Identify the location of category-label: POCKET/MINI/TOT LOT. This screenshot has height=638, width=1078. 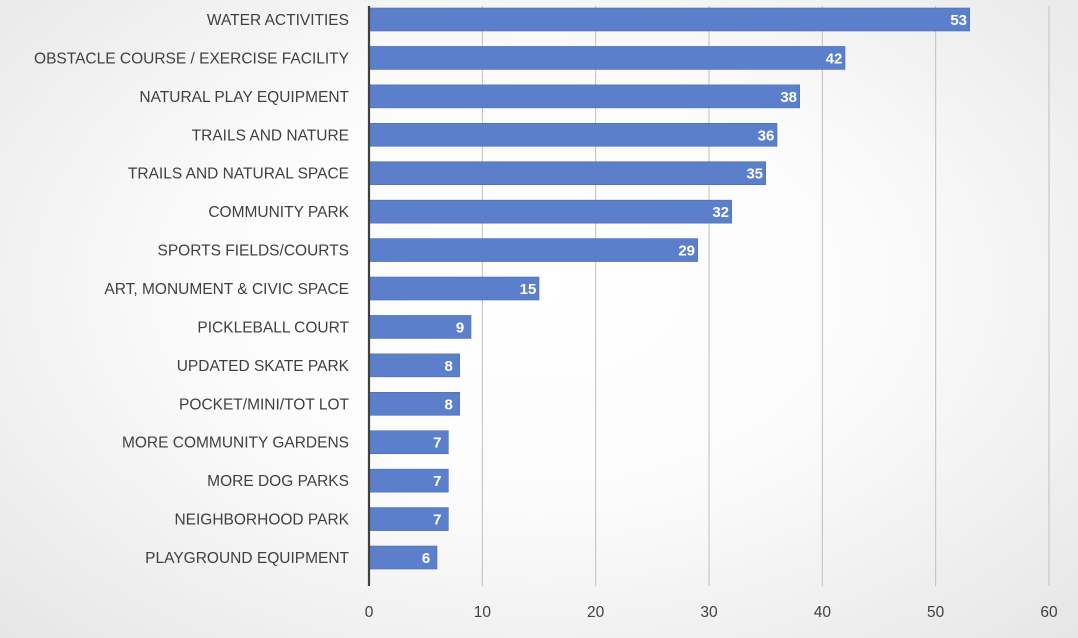
(264, 404).